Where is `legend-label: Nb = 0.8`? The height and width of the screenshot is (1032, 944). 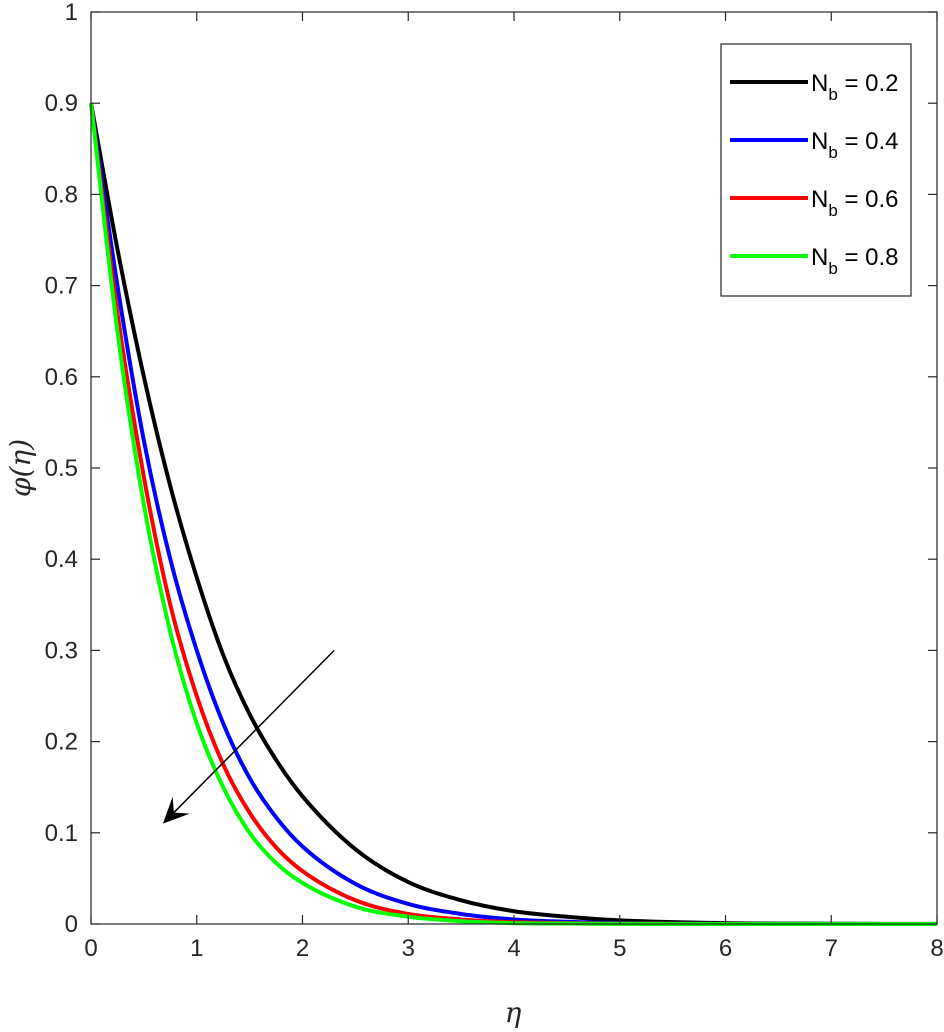
legend-label: Nb = 0.8 is located at coordinates (855, 261).